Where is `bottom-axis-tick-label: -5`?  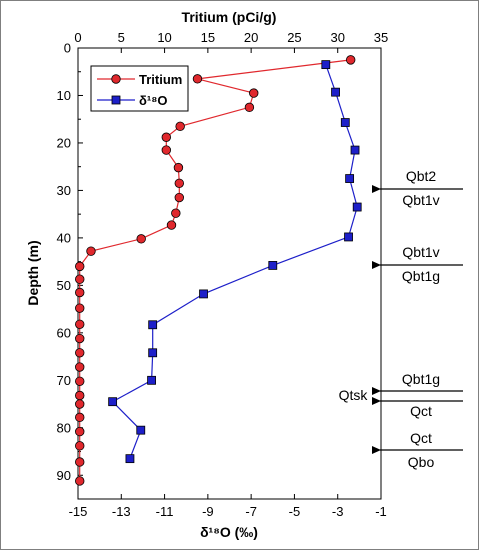 bottom-axis-tick-label: -5 is located at coordinates (295, 511).